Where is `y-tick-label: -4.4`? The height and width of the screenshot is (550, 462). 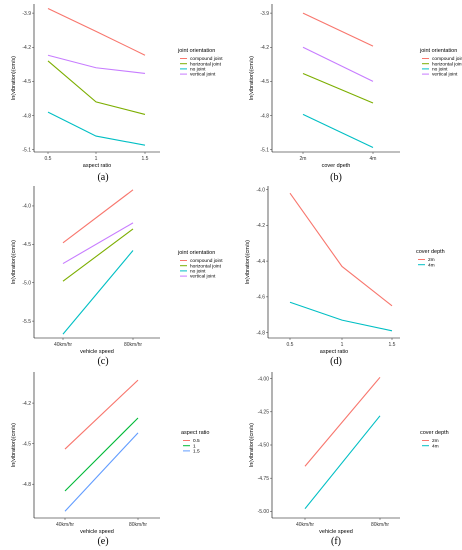 y-tick-label: -4.4 is located at coordinates (260, 262).